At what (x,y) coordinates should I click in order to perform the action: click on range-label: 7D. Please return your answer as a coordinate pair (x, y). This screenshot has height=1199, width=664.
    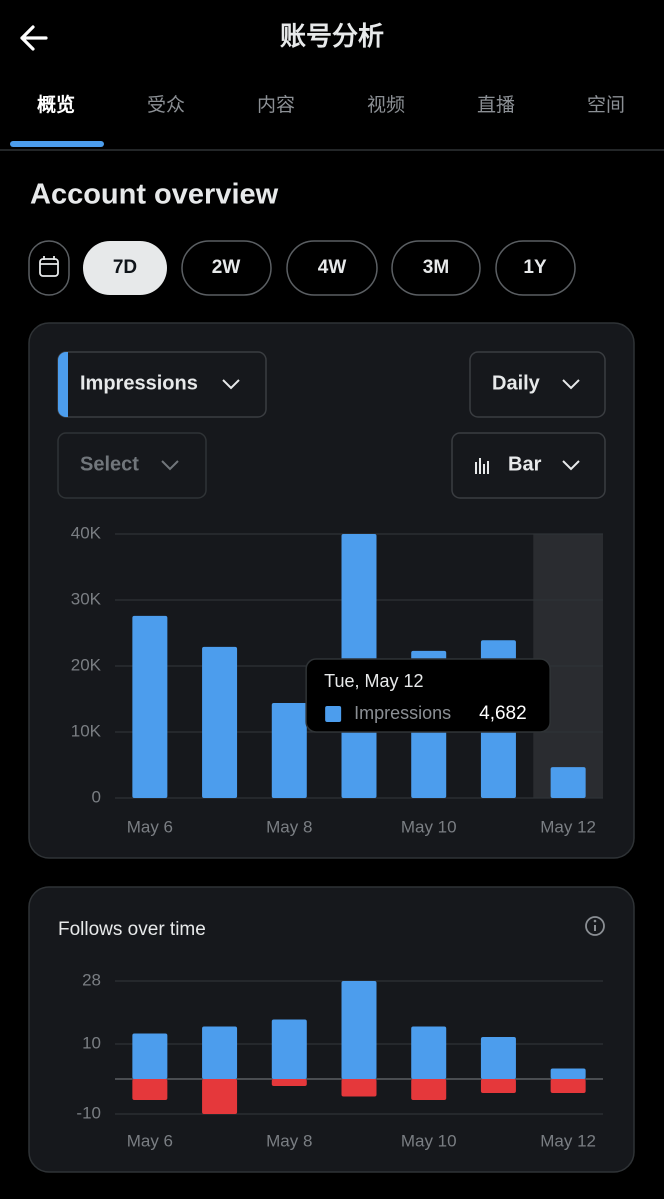
    Looking at the image, I should click on (125, 267).